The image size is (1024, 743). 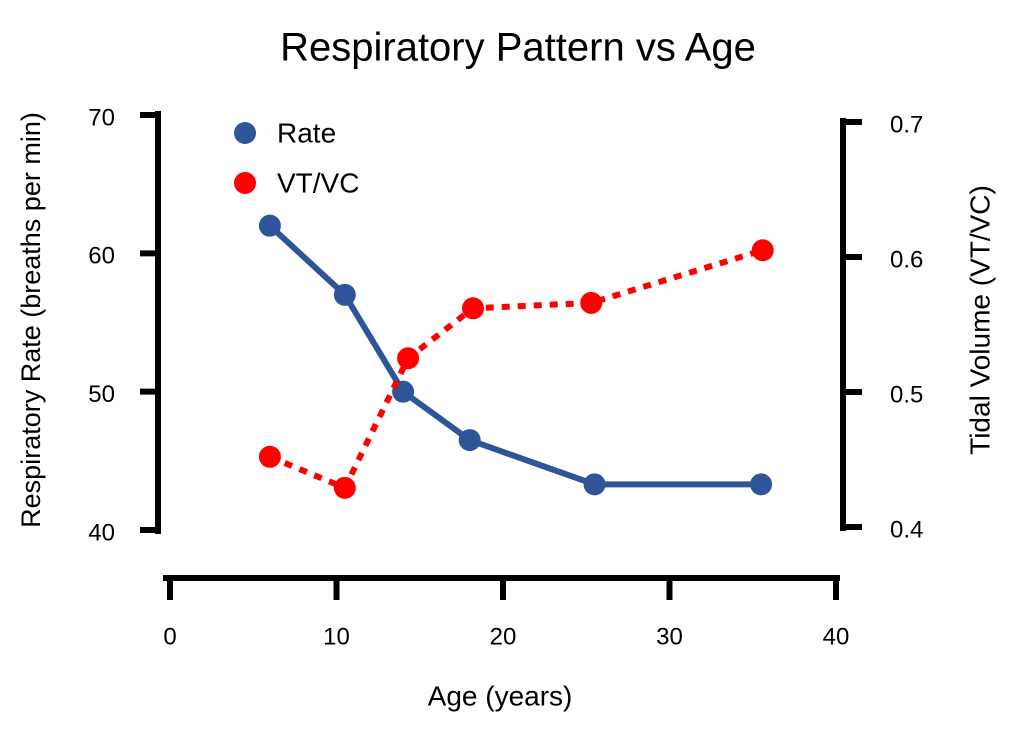 I want to click on y-tick-label: 60, so click(x=101, y=256).